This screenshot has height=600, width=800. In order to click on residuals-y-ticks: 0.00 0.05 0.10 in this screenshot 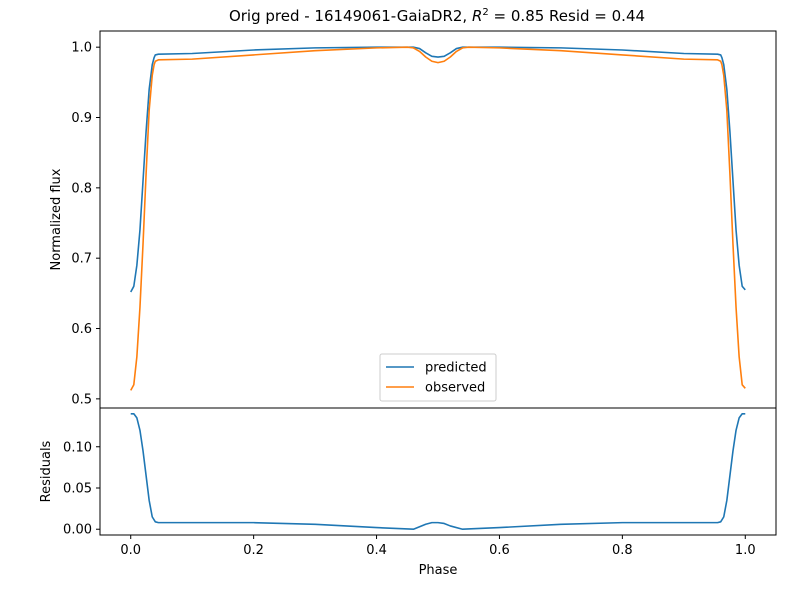, I will do `click(81, 489)`.